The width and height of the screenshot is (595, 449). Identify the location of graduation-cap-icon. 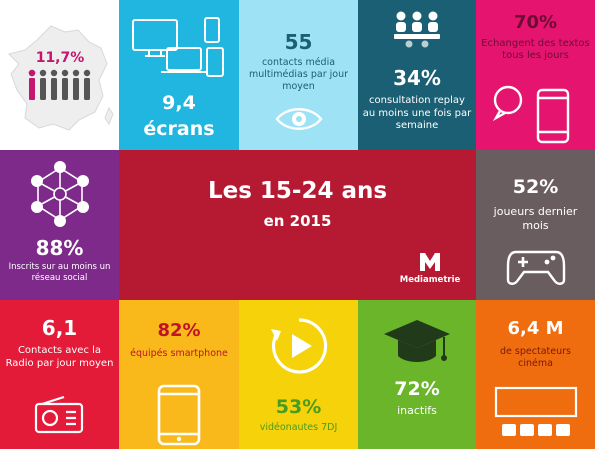
(417, 341).